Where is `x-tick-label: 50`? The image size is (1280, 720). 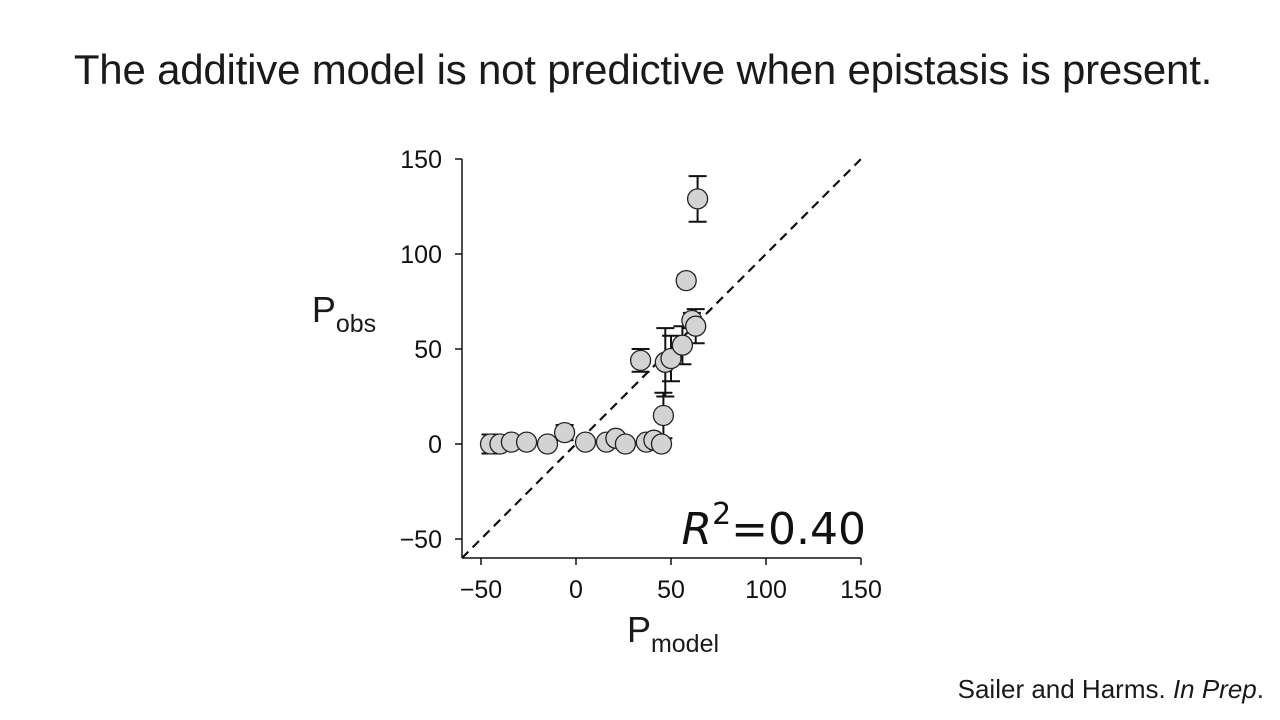
x-tick-label: 50 is located at coordinates (671, 590).